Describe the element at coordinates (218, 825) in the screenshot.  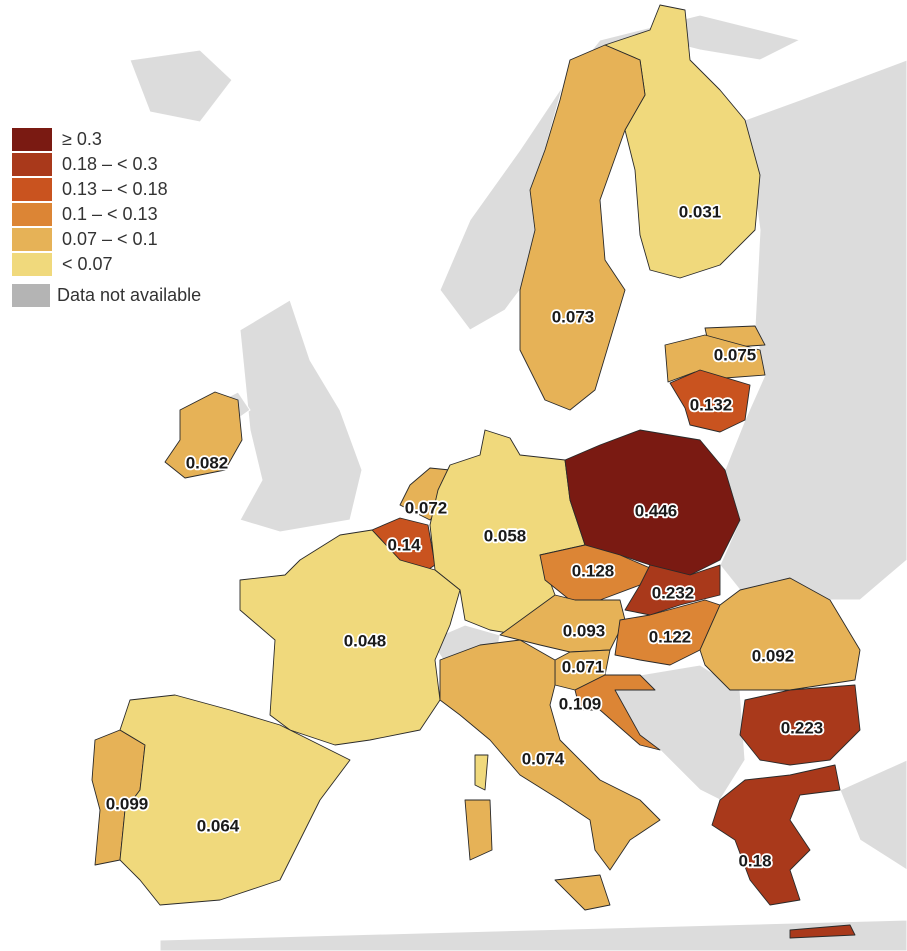
I see `region-value: 0.064` at that location.